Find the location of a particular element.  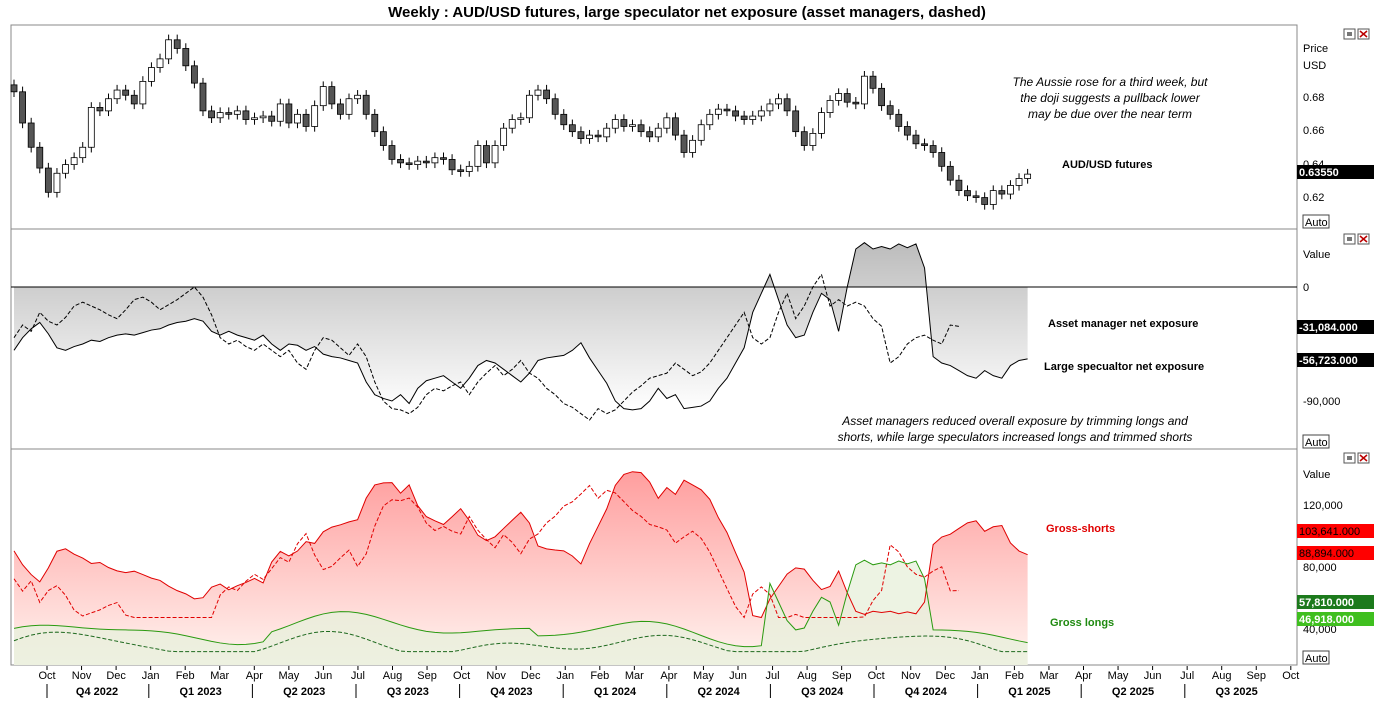

x-tick-month: Nov is located at coordinates (911, 676).